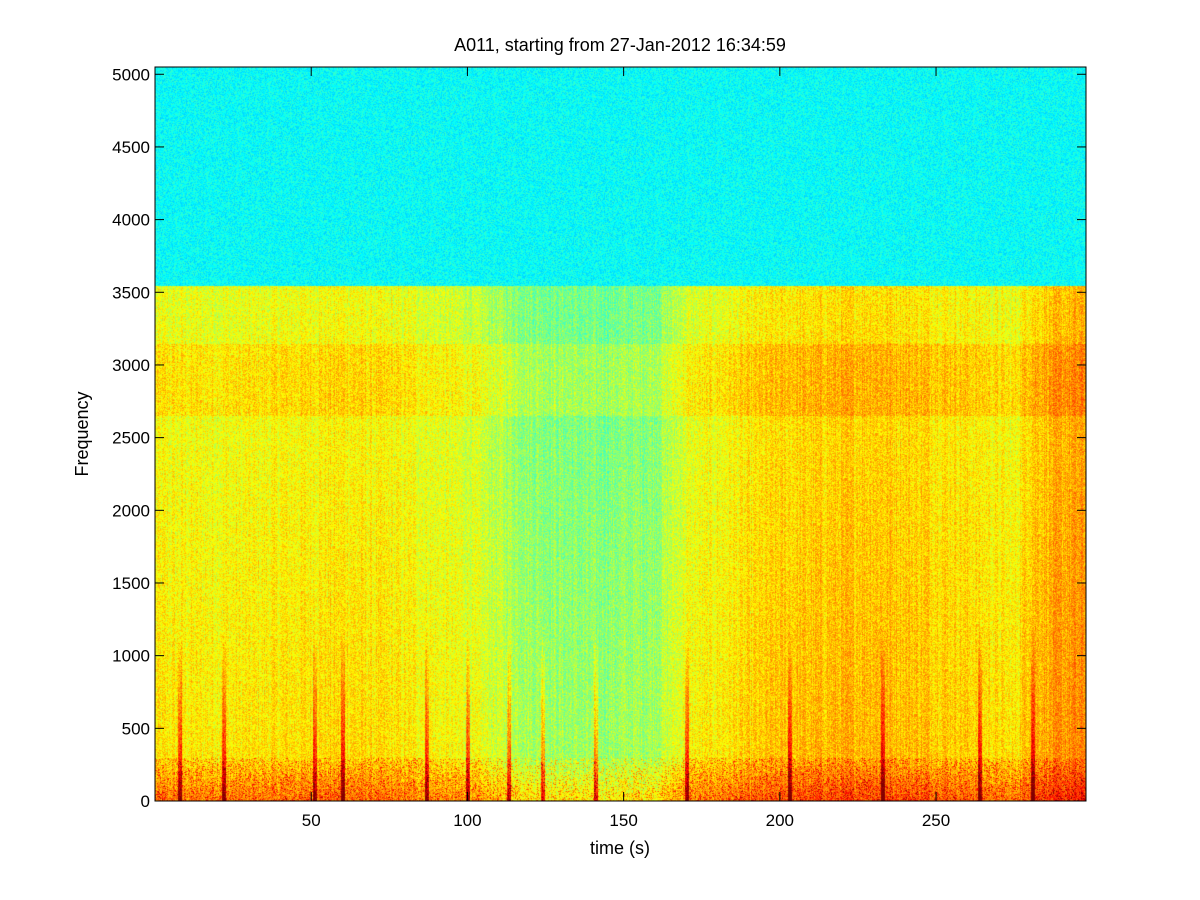 Image resolution: width=1200 pixels, height=900 pixels. I want to click on x-tick-label: 200, so click(780, 820).